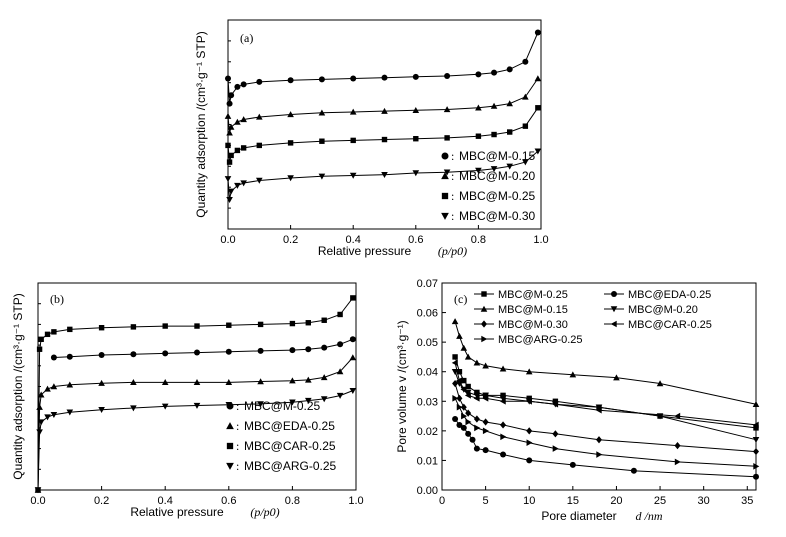  What do you see at coordinates (415, 240) in the screenshot?
I see `x-tick-label: 0.6` at bounding box center [415, 240].